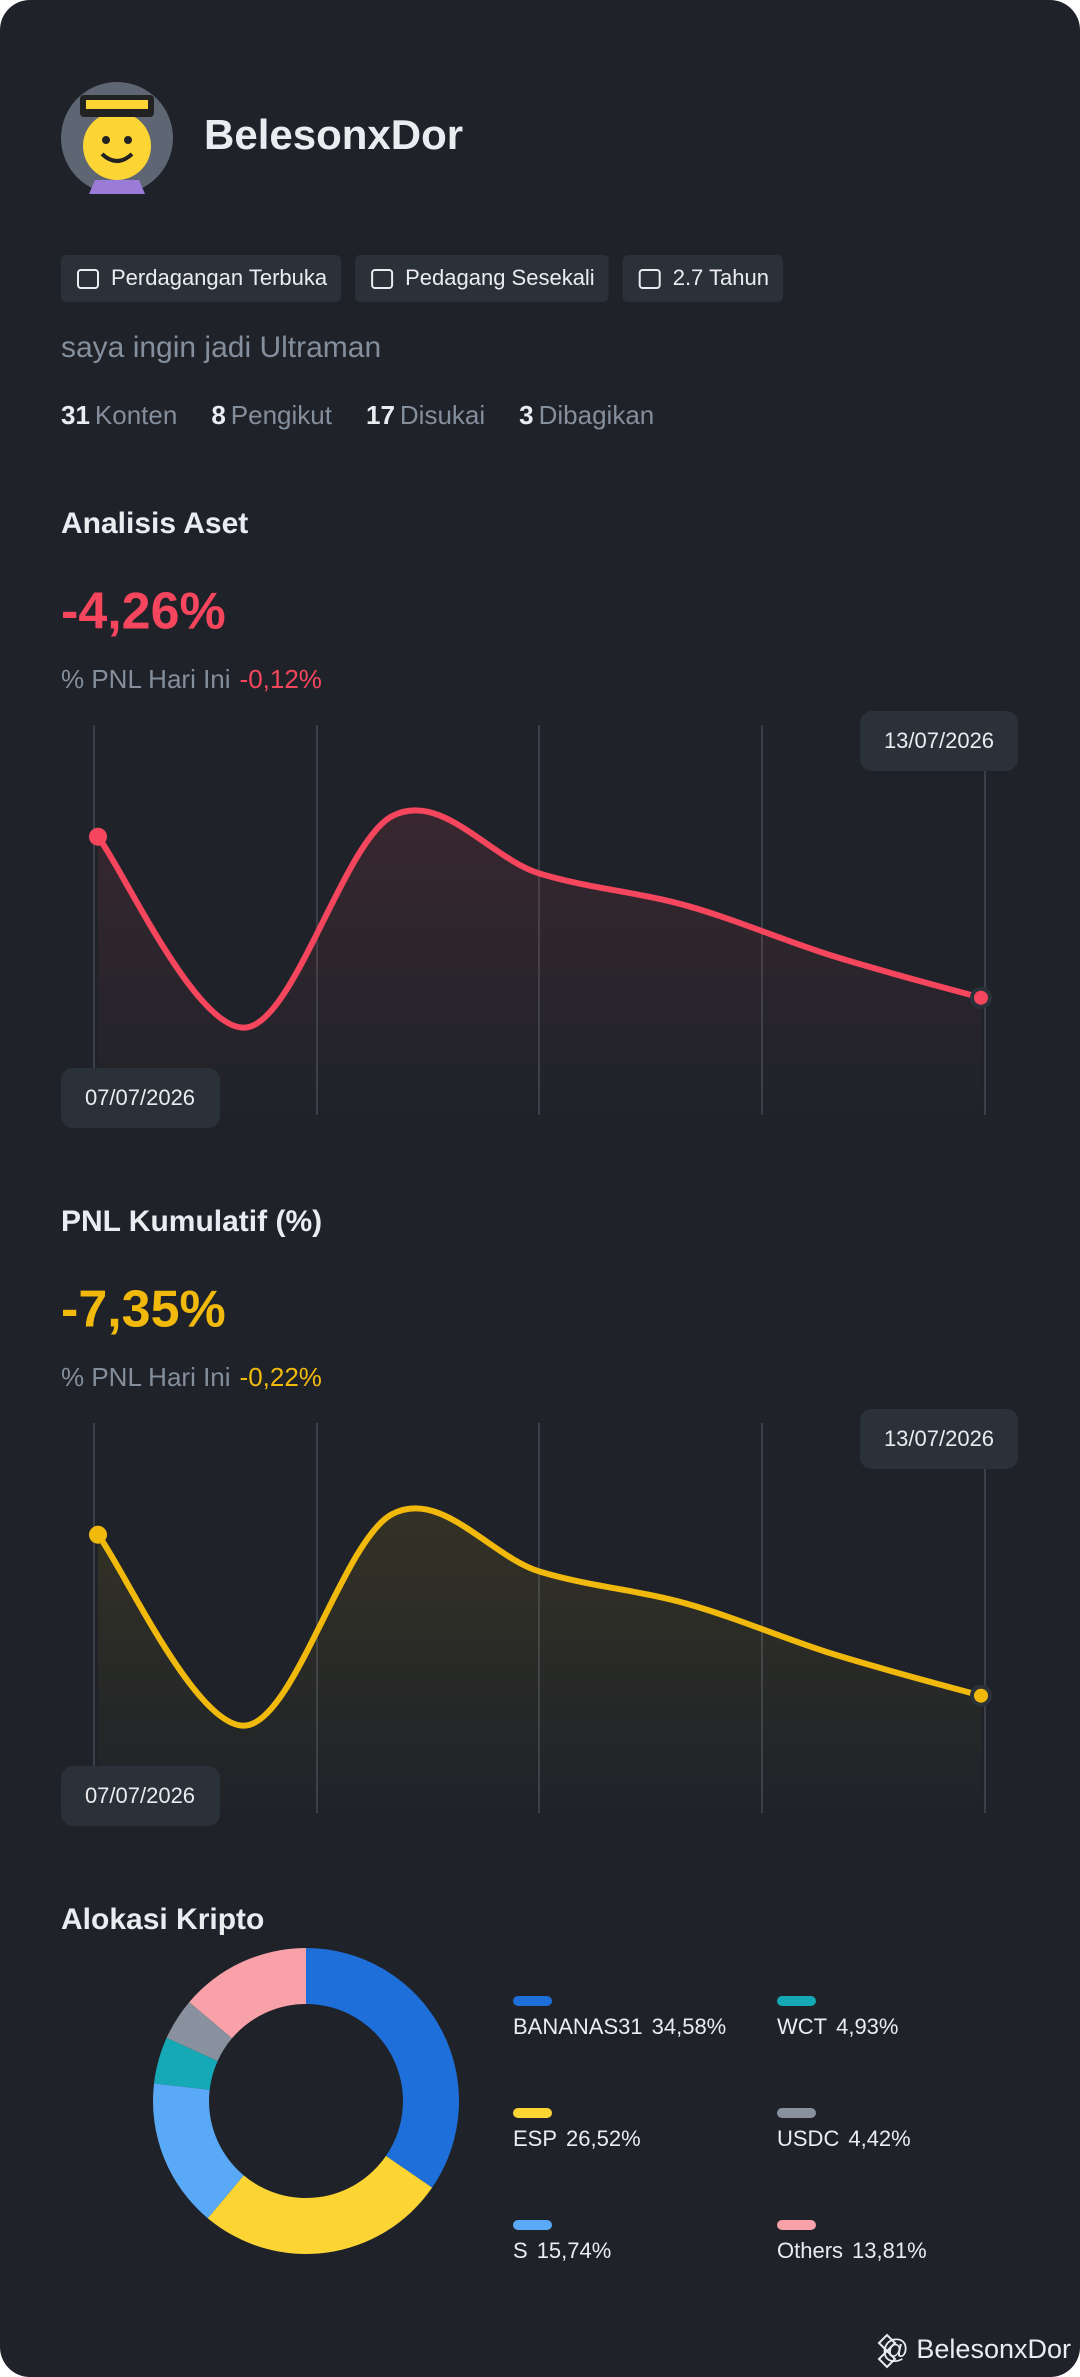  Describe the element at coordinates (281, 1377) in the screenshot. I see `today-value: -0,22%` at that location.